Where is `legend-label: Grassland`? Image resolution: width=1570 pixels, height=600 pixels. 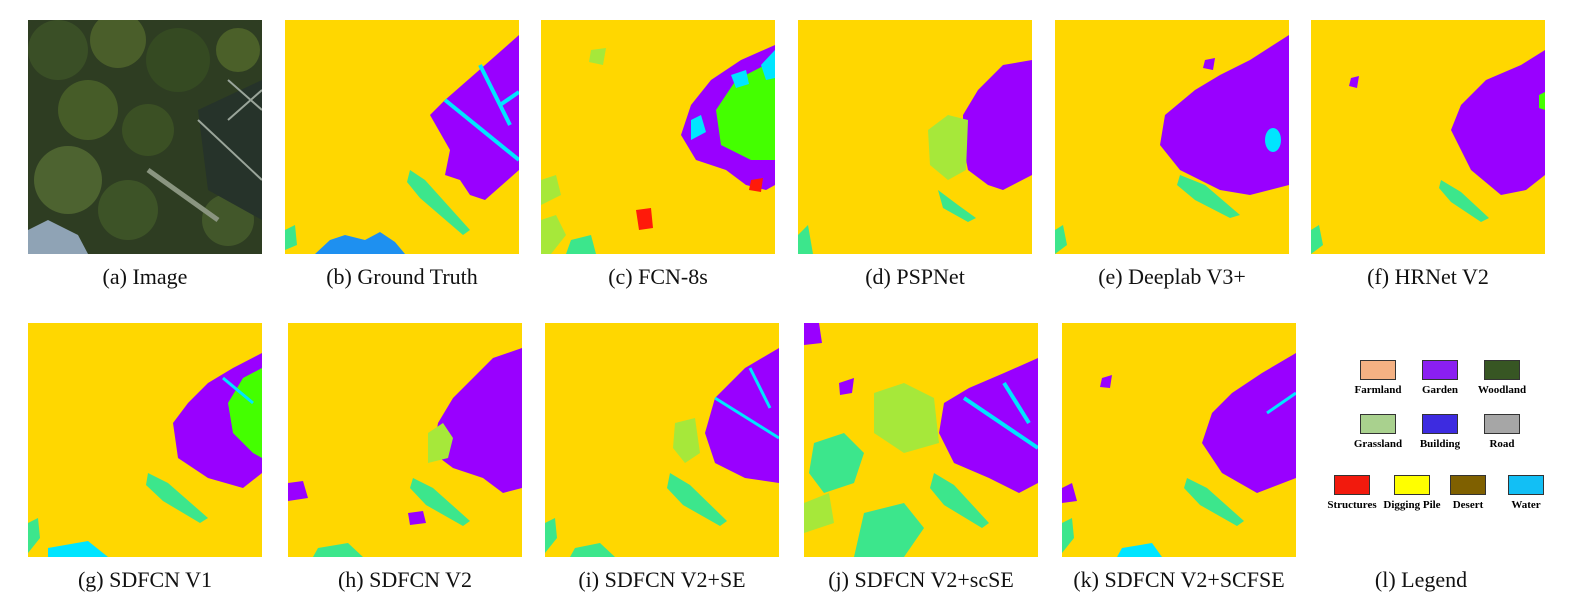
legend-label: Grassland is located at coordinates (1378, 444).